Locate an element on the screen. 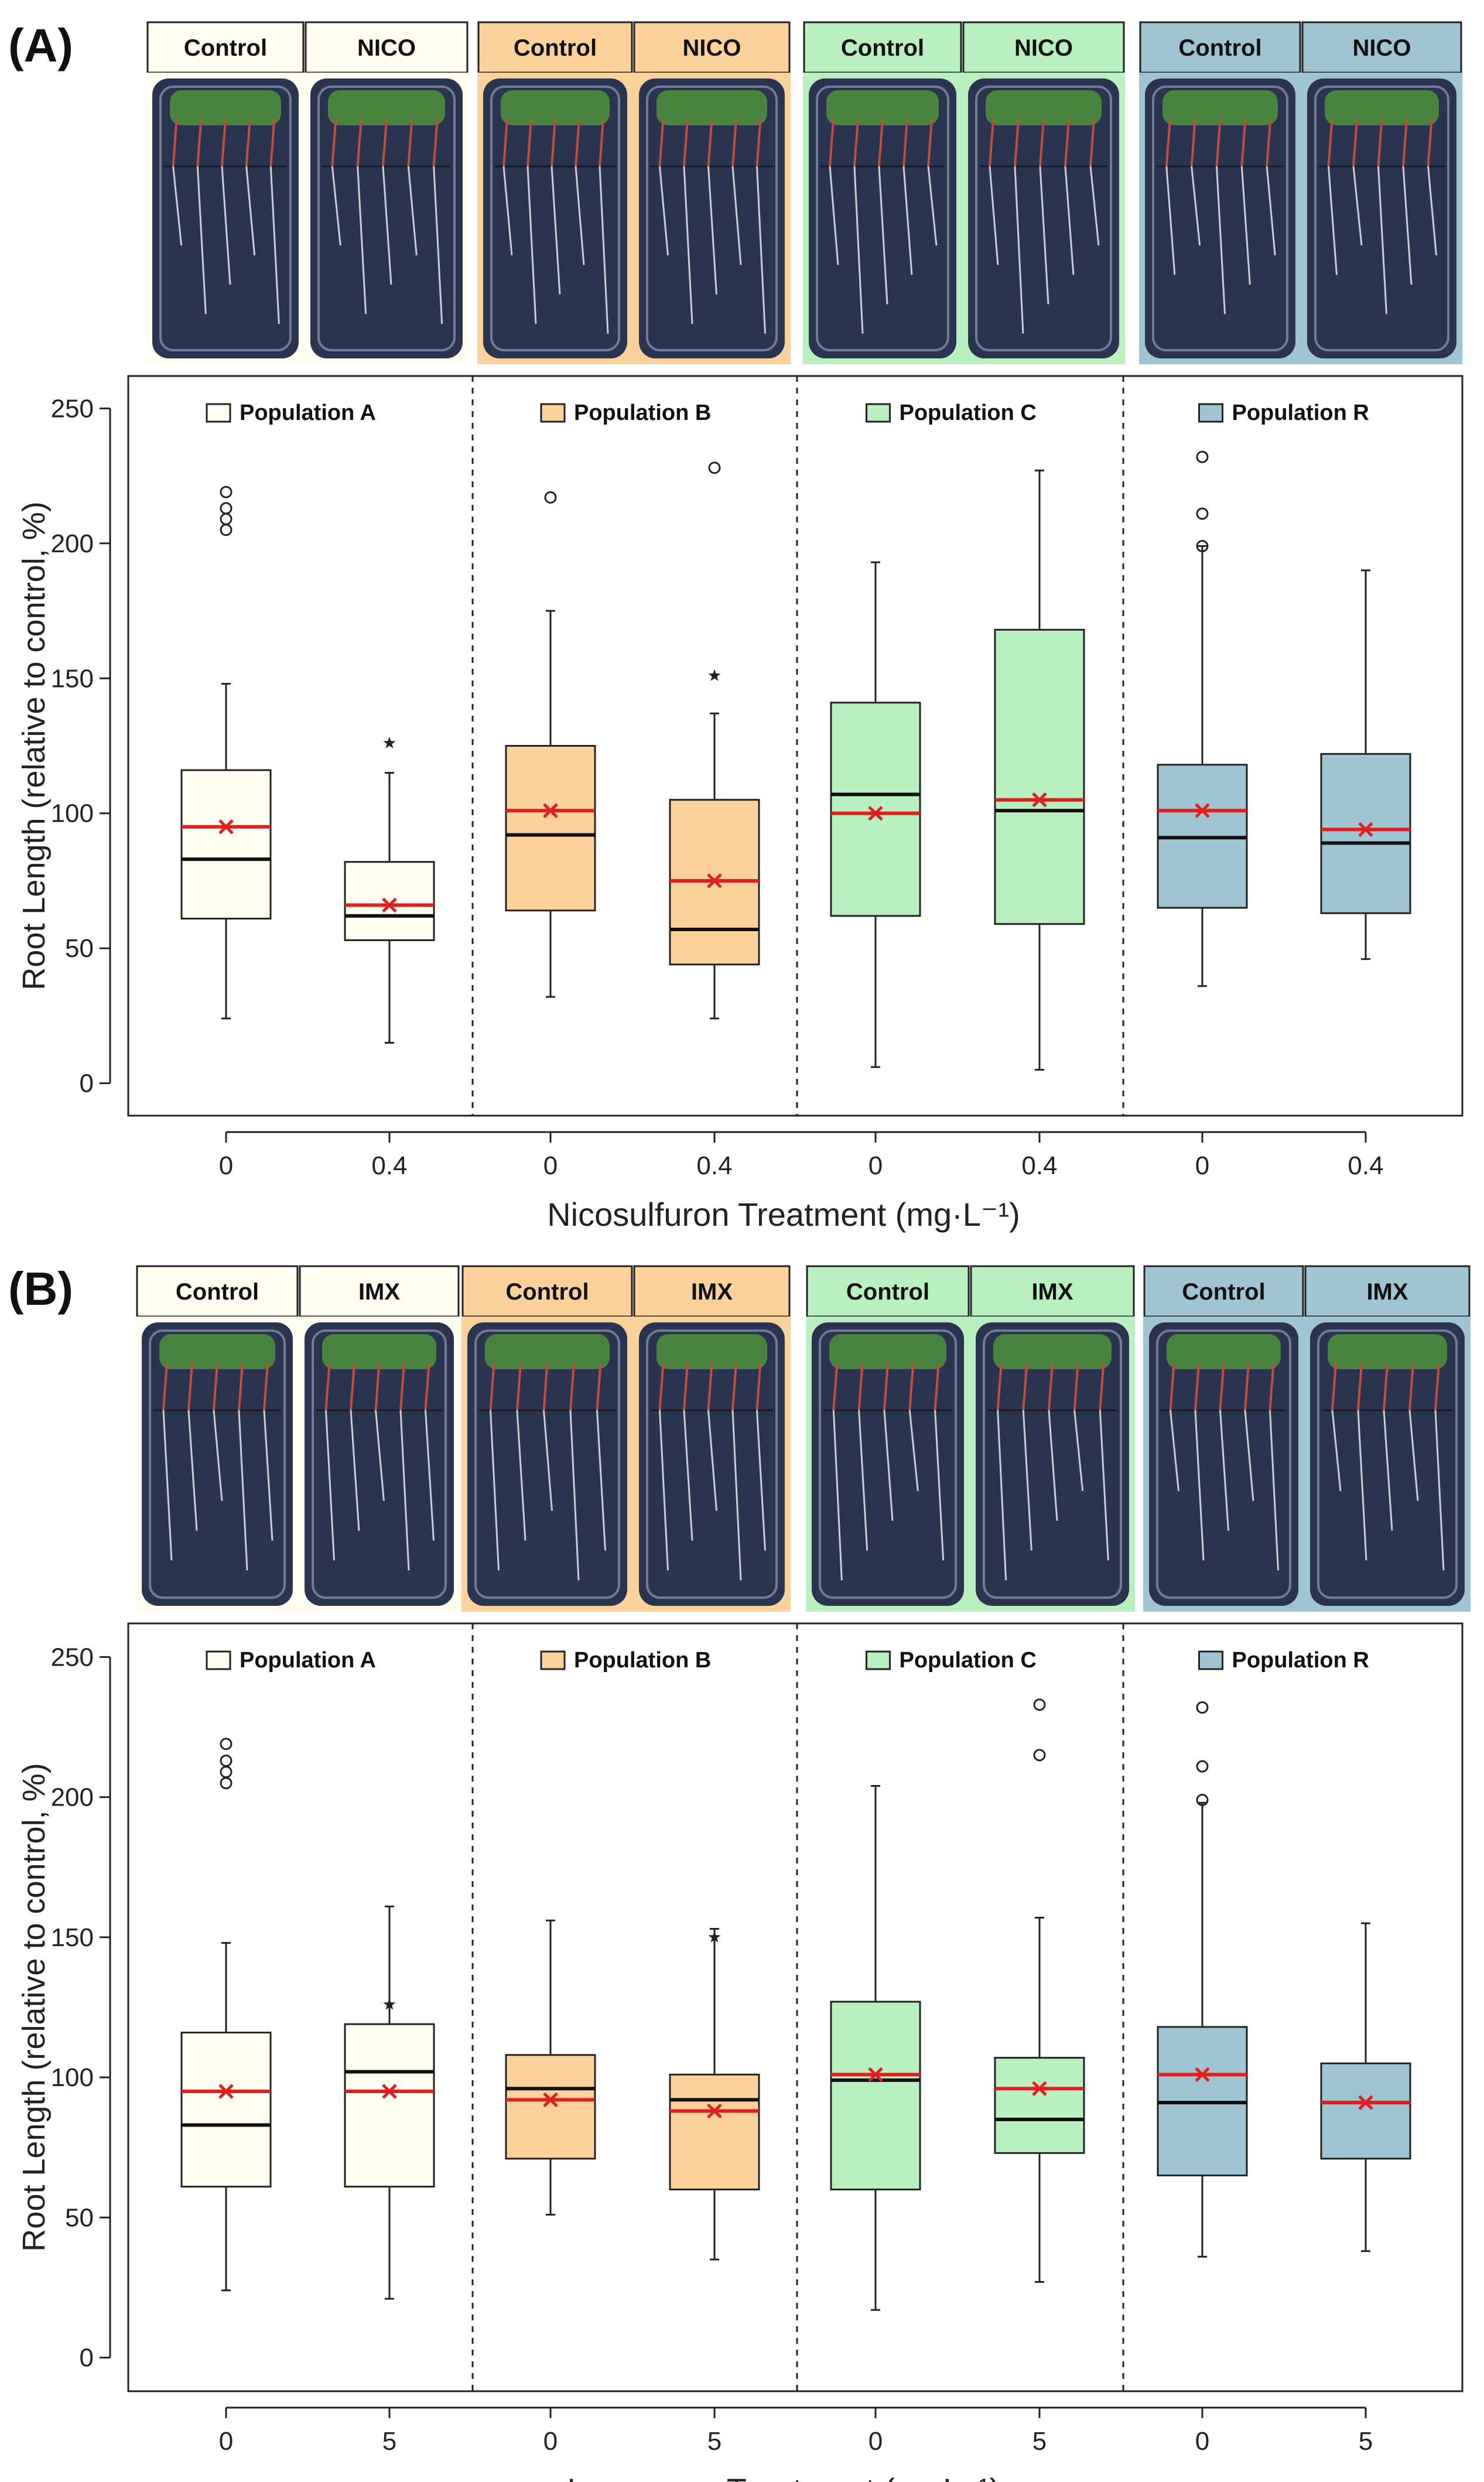 The height and width of the screenshot is (2482, 1484). x-tick-label: 0.4 is located at coordinates (389, 1165).